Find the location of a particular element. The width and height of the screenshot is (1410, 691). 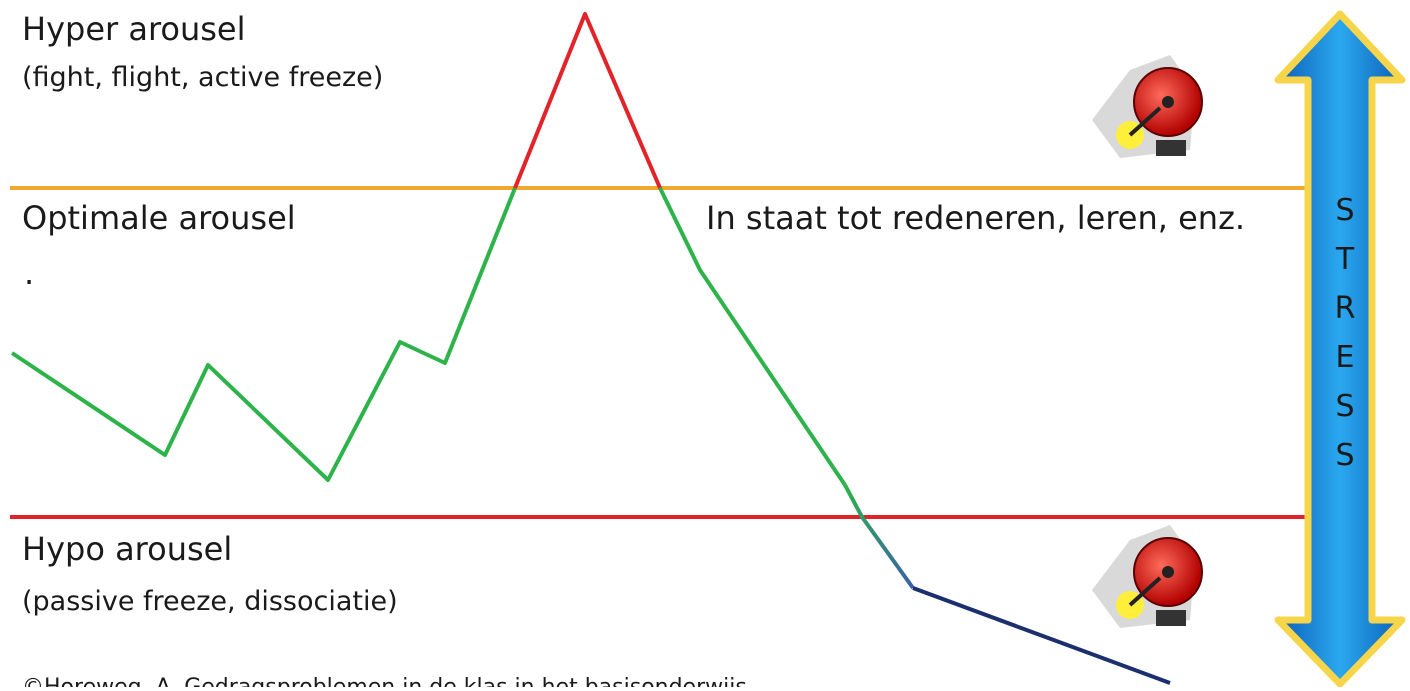

stress-letter: E is located at coordinates (1345, 357).